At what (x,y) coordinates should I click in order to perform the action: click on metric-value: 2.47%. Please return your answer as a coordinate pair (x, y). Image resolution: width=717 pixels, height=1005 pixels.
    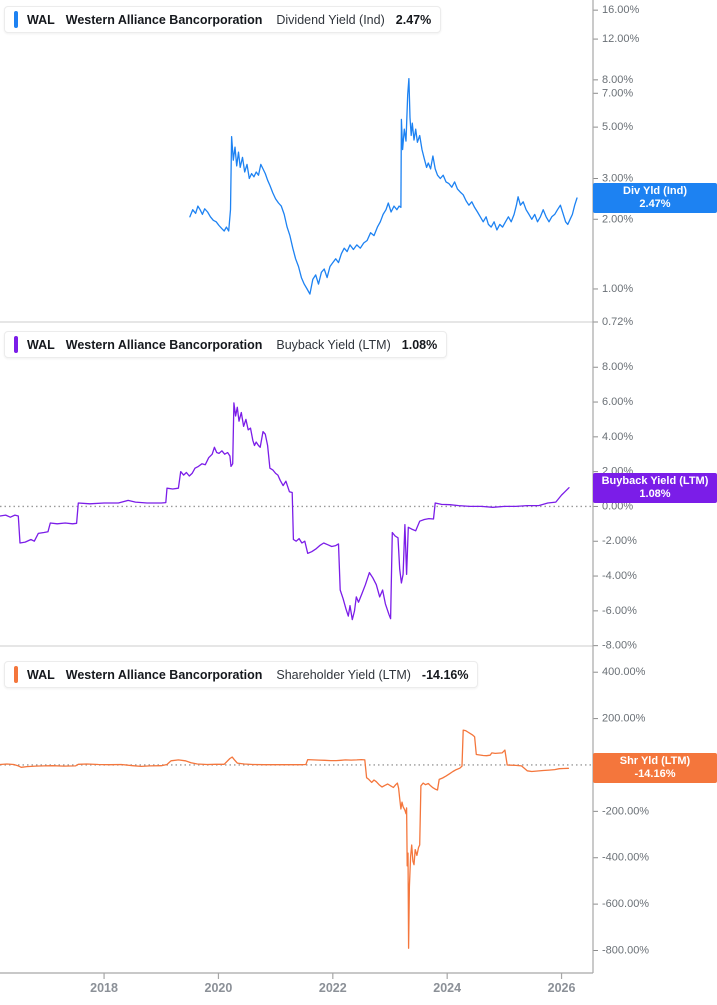
    Looking at the image, I should click on (413, 19).